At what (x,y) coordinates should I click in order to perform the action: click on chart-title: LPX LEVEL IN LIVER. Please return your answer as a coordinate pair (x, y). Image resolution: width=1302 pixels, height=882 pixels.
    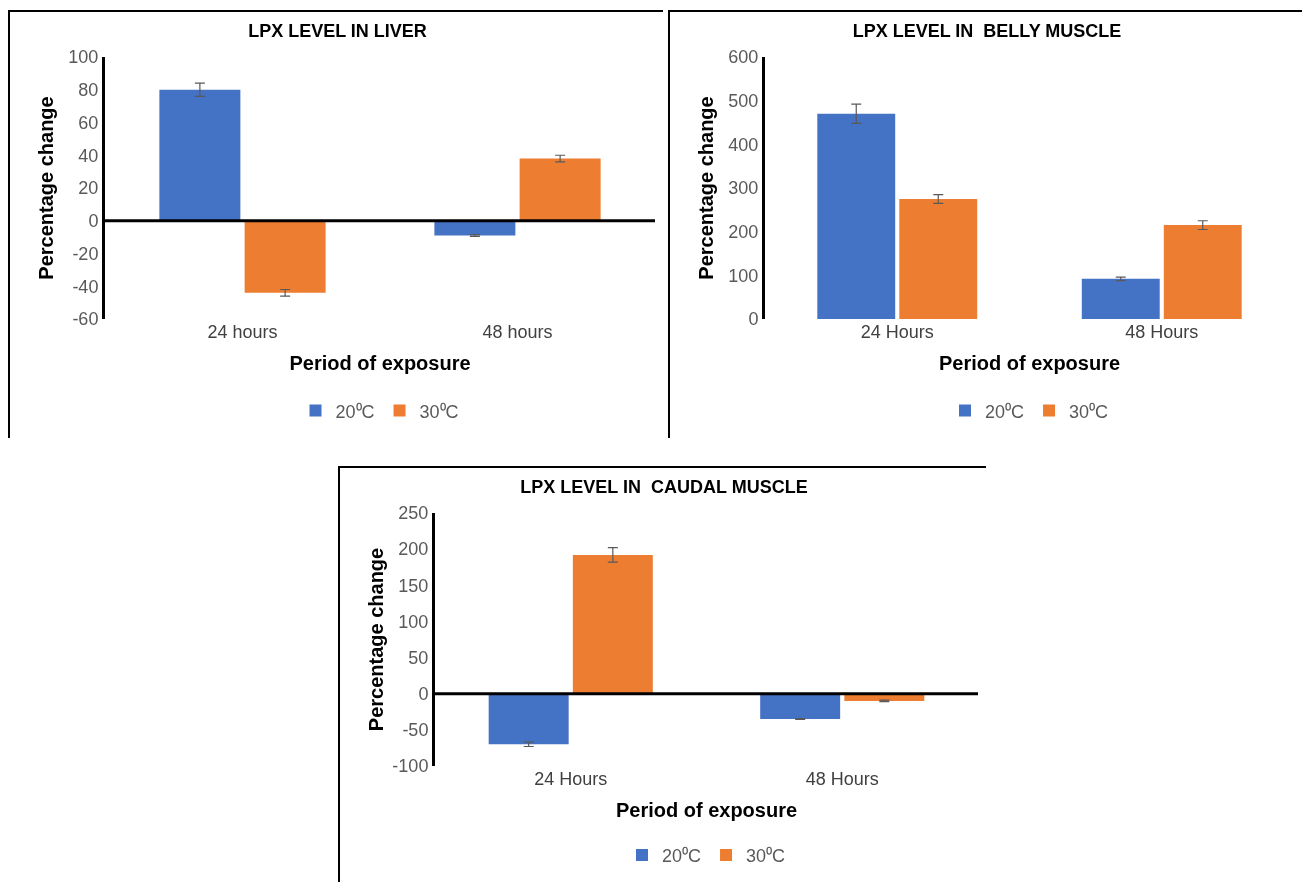
    Looking at the image, I should click on (337, 31).